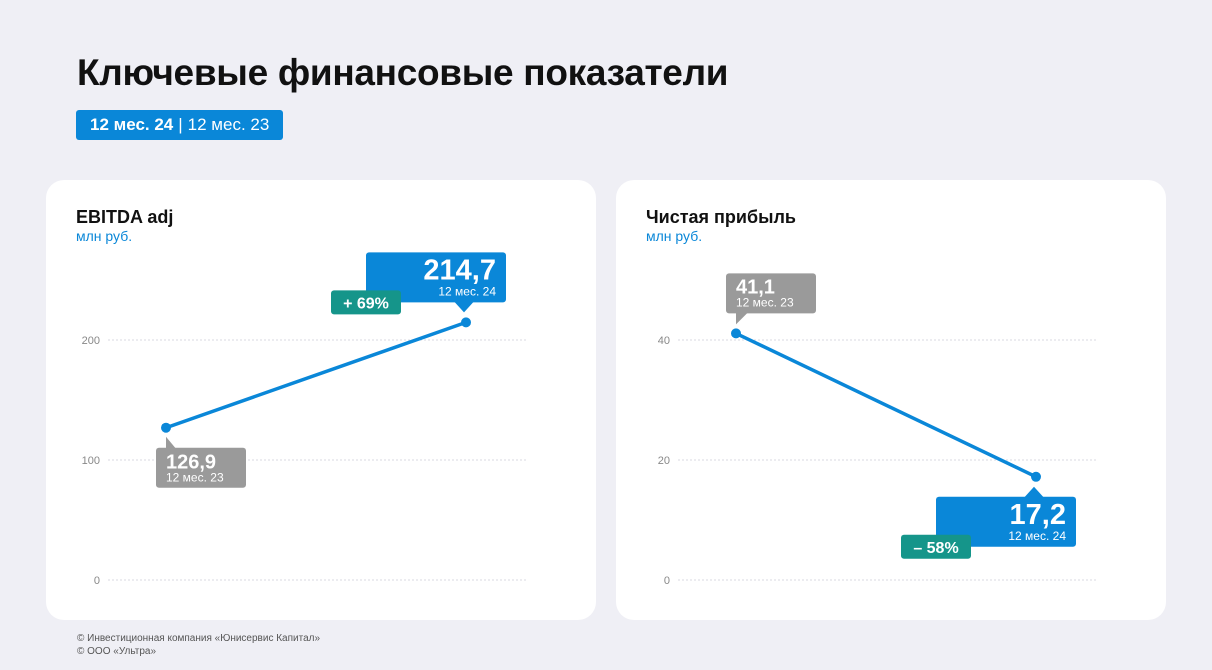 This screenshot has width=1212, height=670. Describe the element at coordinates (664, 341) in the screenshot. I see `y-tick-label: 40` at that location.